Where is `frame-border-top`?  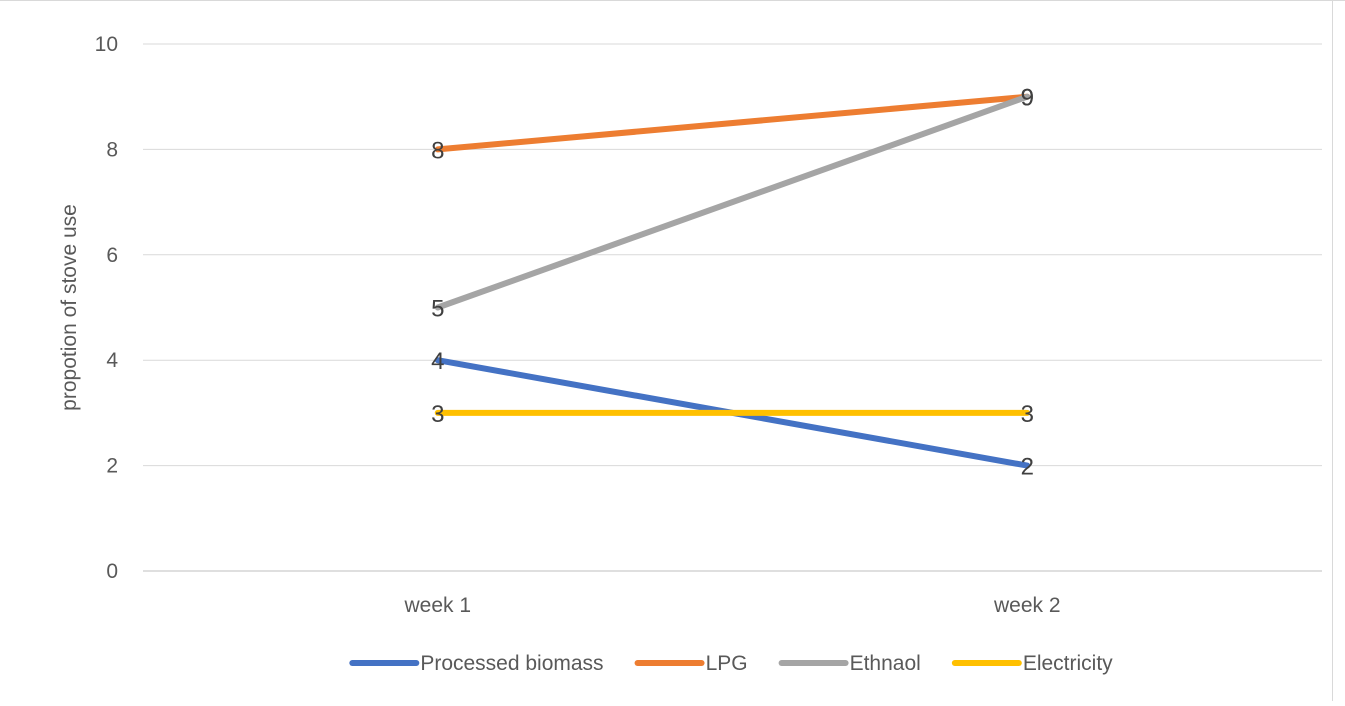
frame-border-top is located at coordinates (672, 0).